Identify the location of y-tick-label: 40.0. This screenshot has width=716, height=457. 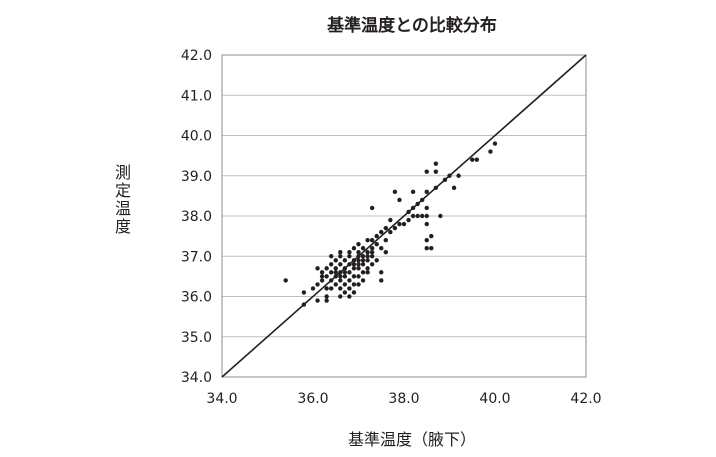
(196, 137).